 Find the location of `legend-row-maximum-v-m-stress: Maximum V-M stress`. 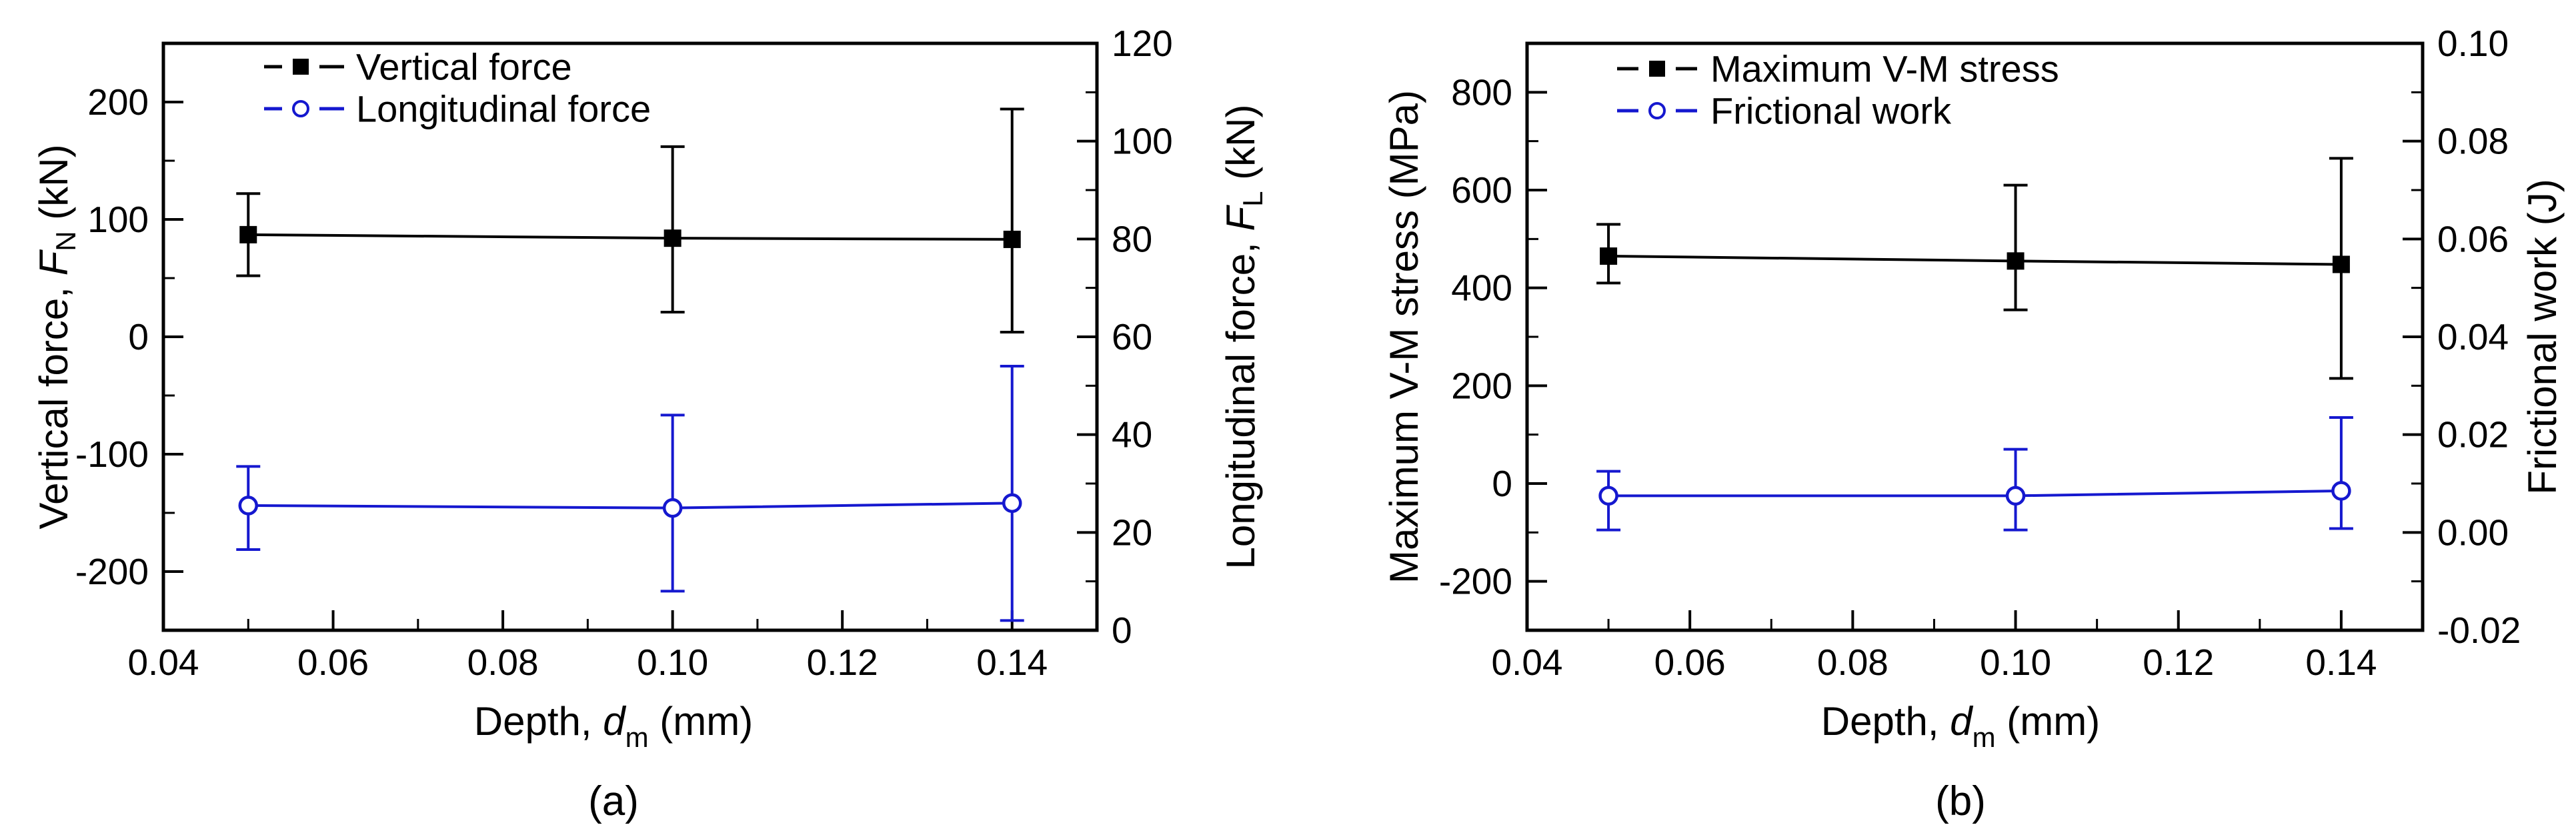

legend-row-maximum-v-m-stress: Maximum V-M stress is located at coordinates (1838, 69).